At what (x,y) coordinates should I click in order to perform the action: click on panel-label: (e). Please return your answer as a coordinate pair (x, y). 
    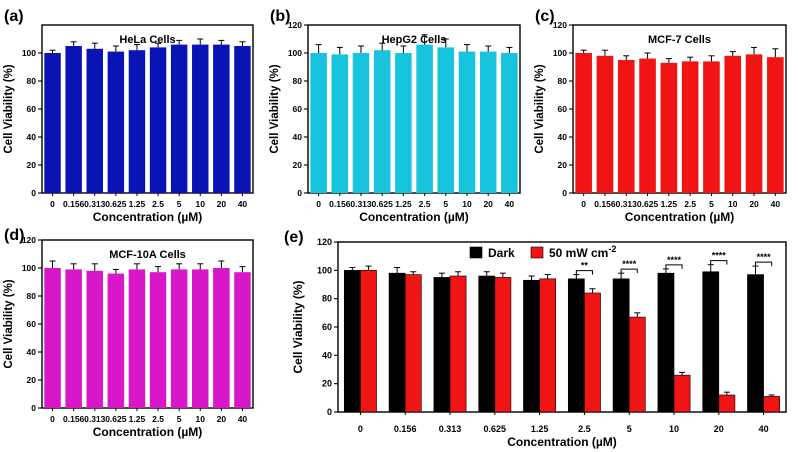
    Looking at the image, I should click on (294, 237).